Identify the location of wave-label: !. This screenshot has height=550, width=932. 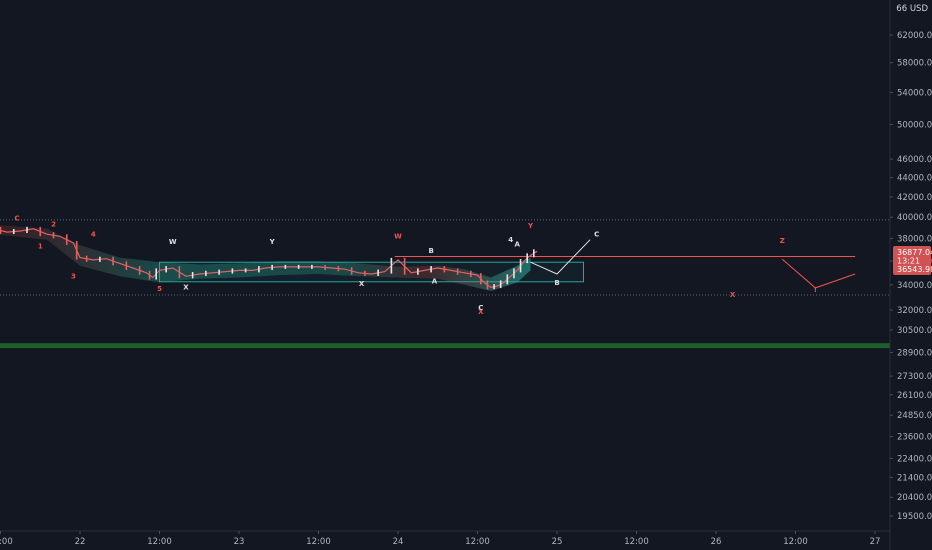
(815, 290).